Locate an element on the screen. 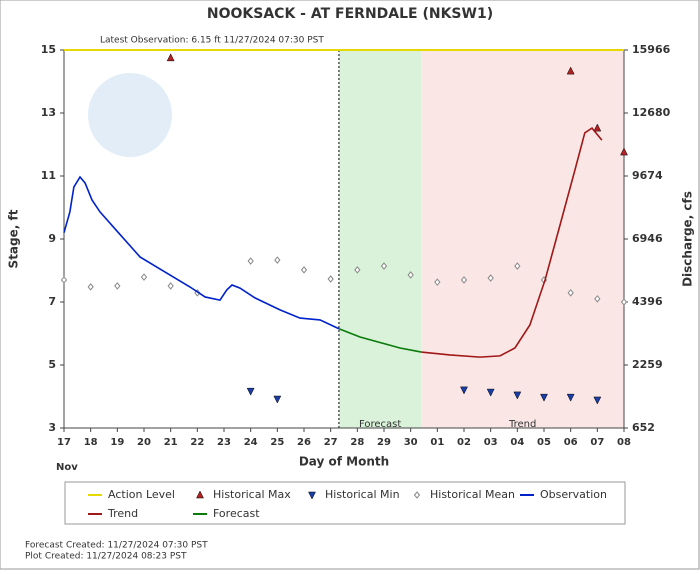  y-tick-label: 5 is located at coordinates (52, 364).